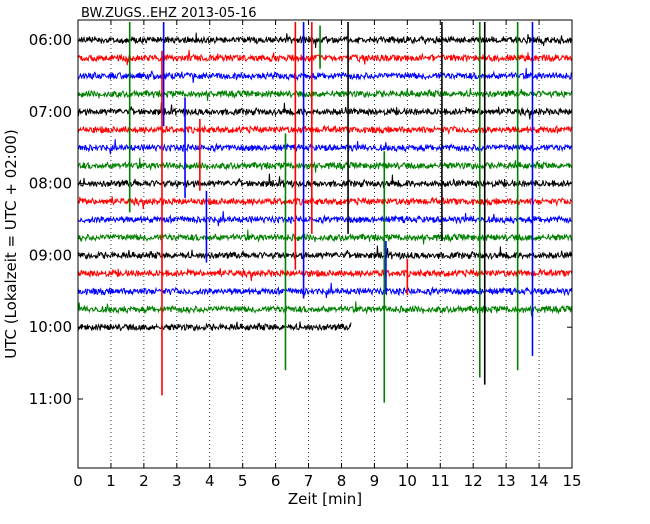 This screenshot has width=650, height=524. Describe the element at coordinates (309, 481) in the screenshot. I see `x-tick-label: 7` at that location.